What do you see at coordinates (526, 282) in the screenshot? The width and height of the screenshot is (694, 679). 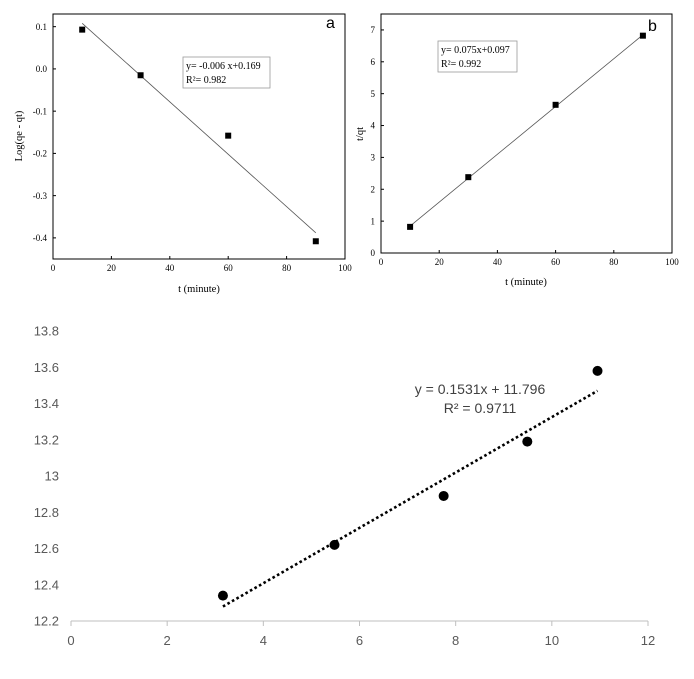 I see `chart-b-x-axis-label: t (minute)` at bounding box center [526, 282].